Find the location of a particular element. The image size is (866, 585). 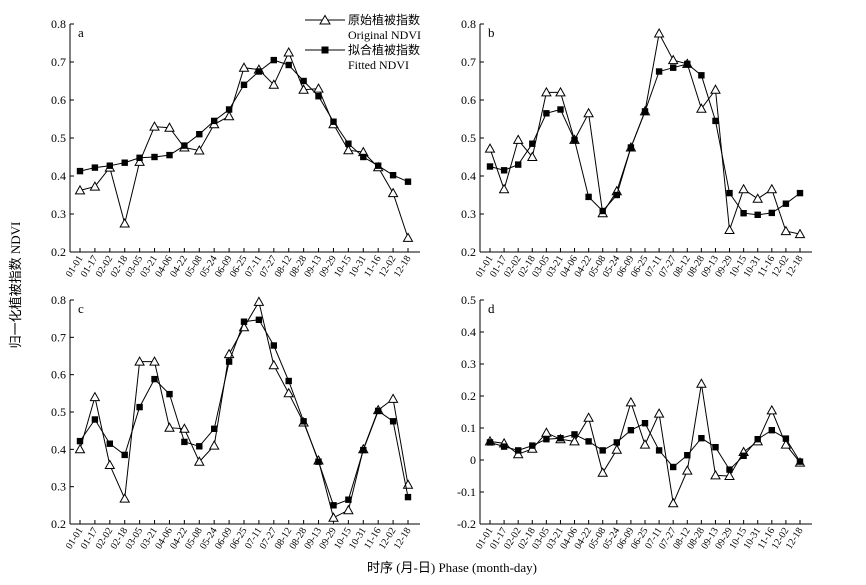

legend-original-triangle-icon is located at coordinates (325, 19).